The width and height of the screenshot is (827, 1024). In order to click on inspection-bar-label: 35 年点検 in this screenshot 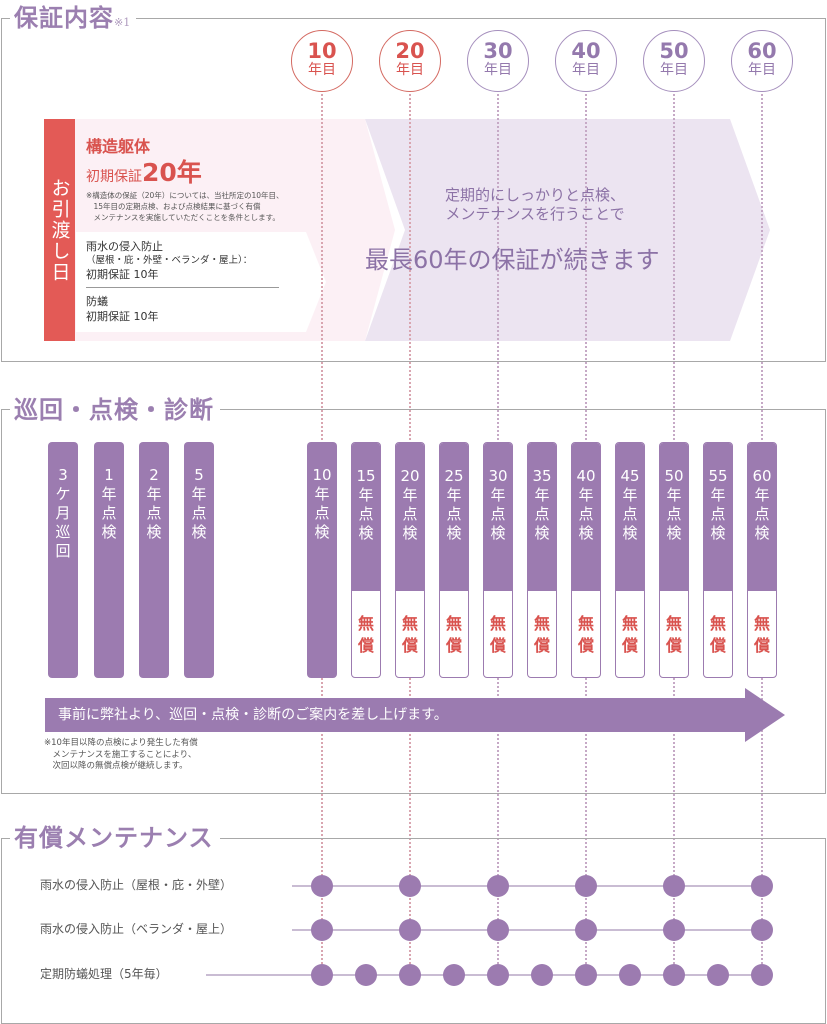, I will do `click(542, 493)`.